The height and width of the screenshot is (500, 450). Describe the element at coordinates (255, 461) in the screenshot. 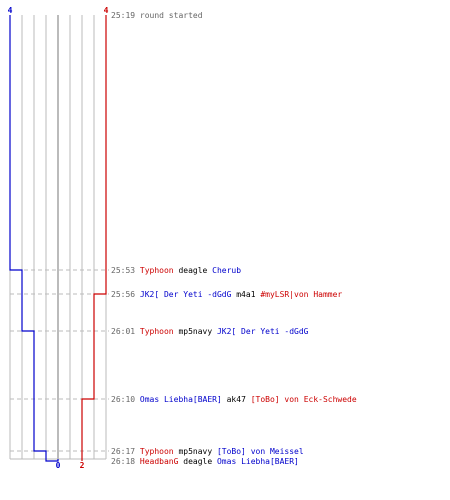

I see `event-victim: Omas Liebha[BAER]` at that location.